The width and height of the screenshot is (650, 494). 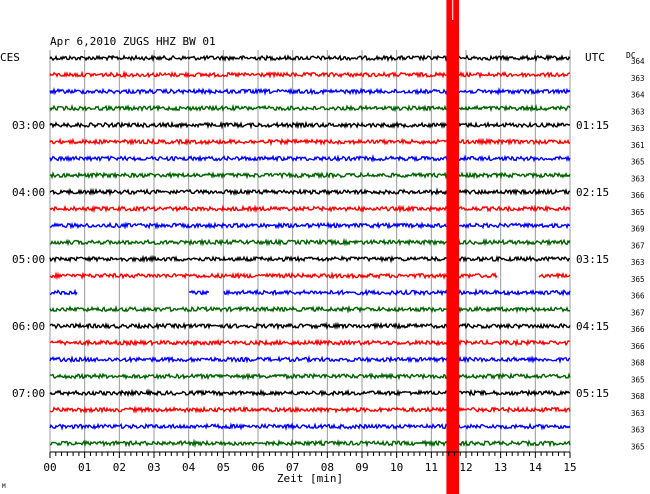 I want to click on left-hour-label: 06:00, so click(x=28, y=326).